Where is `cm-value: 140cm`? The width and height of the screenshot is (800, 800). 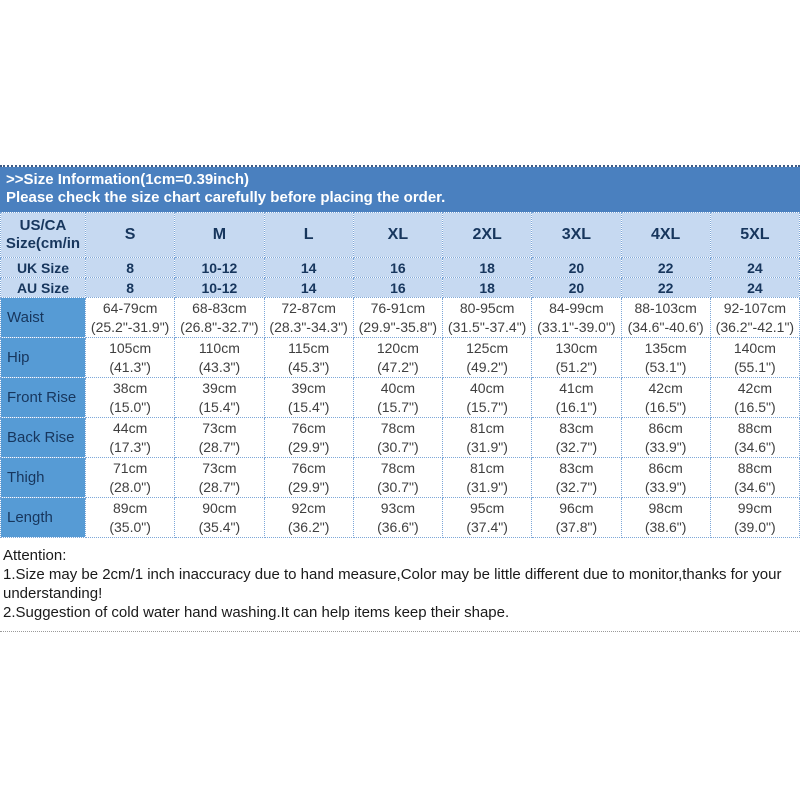 cm-value: 140cm is located at coordinates (754, 347).